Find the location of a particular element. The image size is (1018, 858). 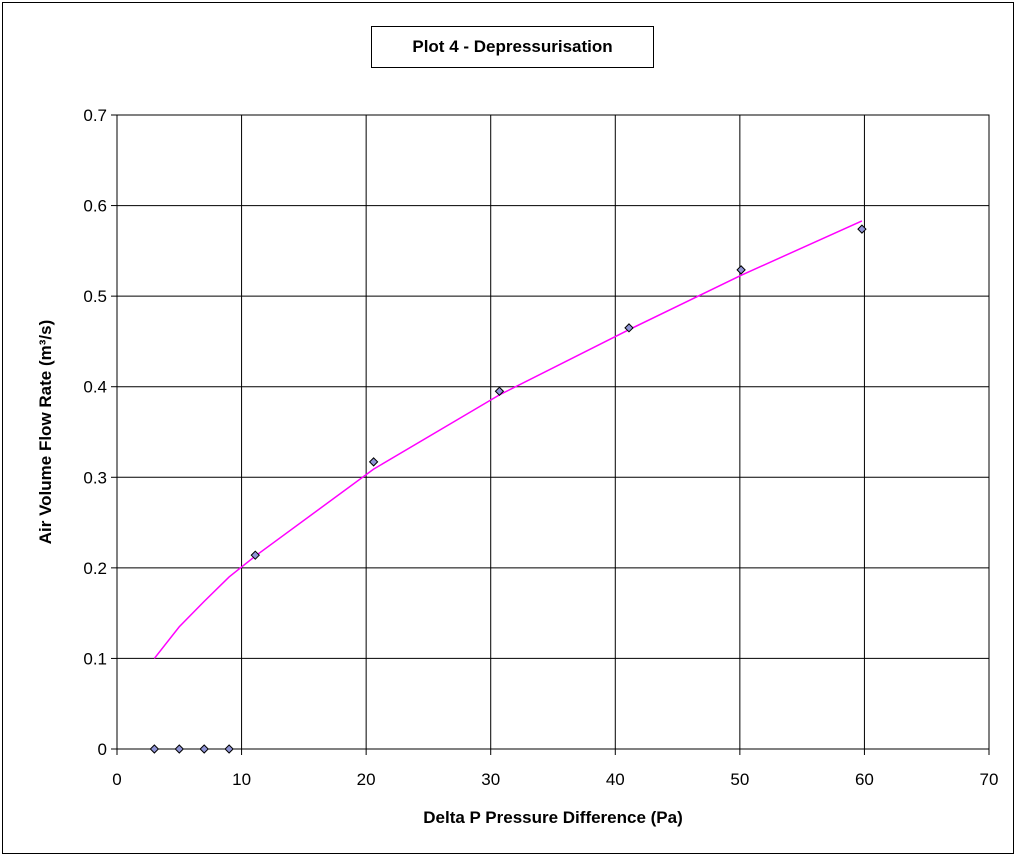

y-tick-label: 0 is located at coordinates (102, 749).